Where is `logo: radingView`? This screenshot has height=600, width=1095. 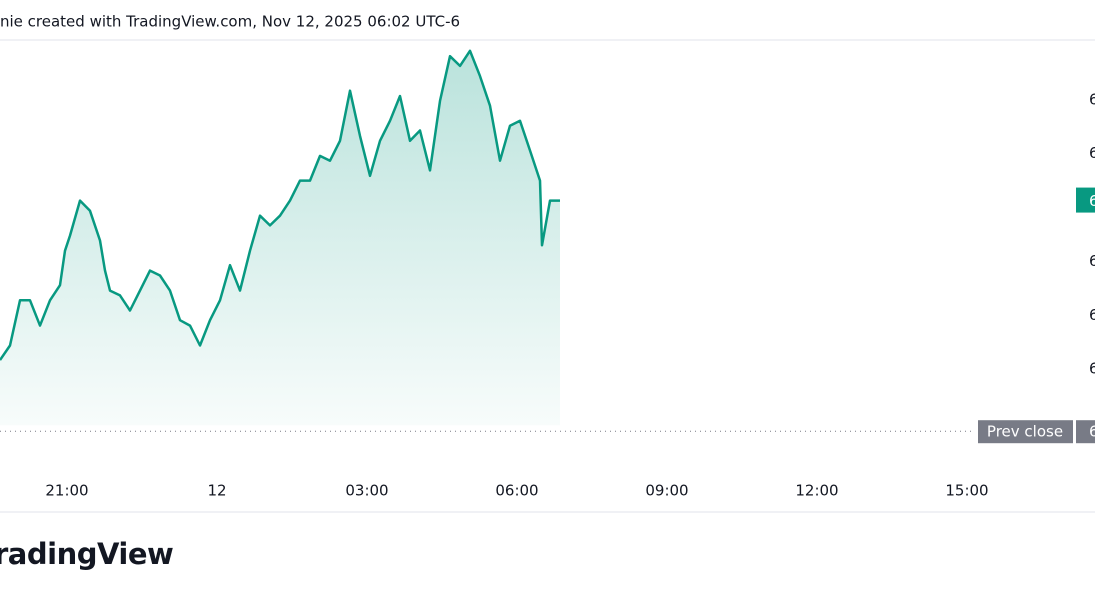 logo: radingView is located at coordinates (86, 554).